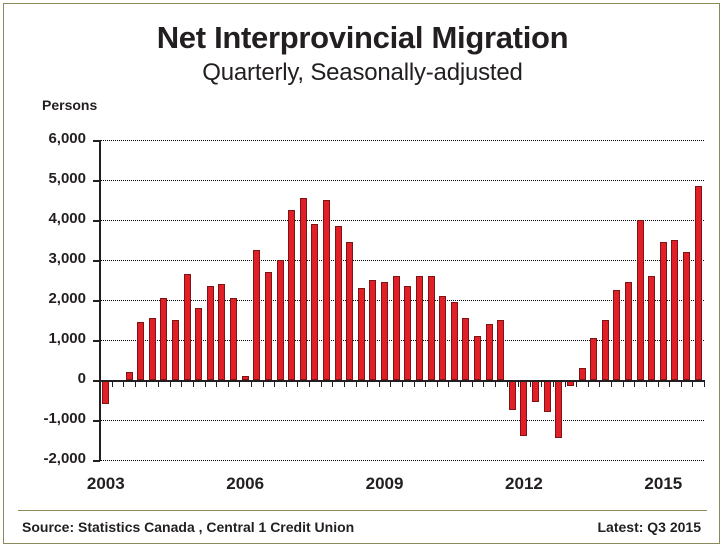 The image size is (725, 549). What do you see at coordinates (67, 338) in the screenshot?
I see `y-tick-label: 1,000` at bounding box center [67, 338].